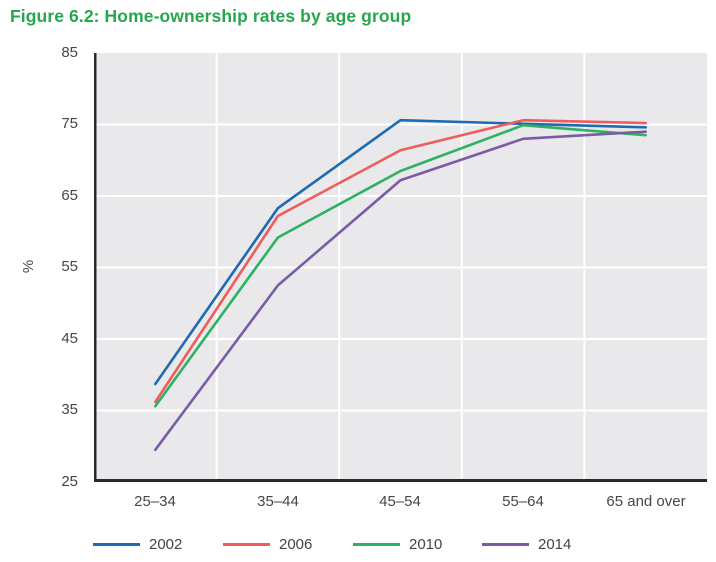 This screenshot has width=716, height=562. Describe the element at coordinates (555, 544) in the screenshot. I see `legend-label: 2014` at that location.